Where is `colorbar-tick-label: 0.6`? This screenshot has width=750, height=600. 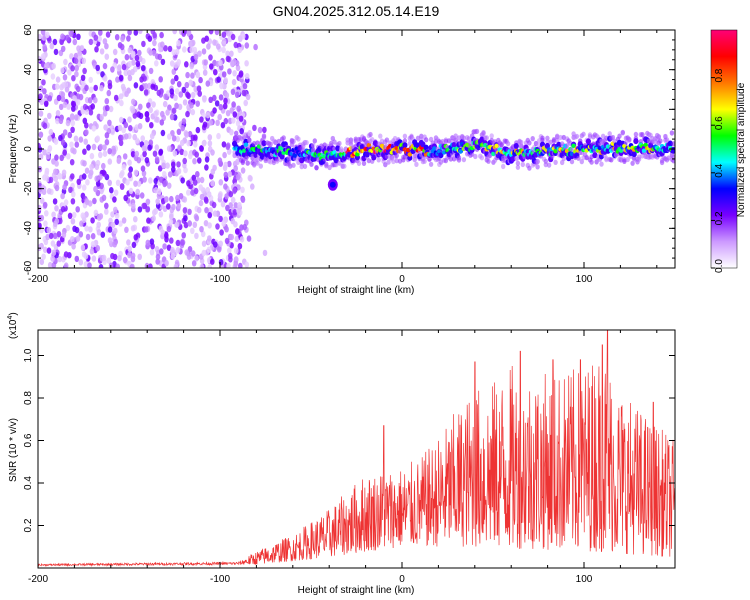
colorbar-tick-label: 0.6 is located at coordinates (719, 123).